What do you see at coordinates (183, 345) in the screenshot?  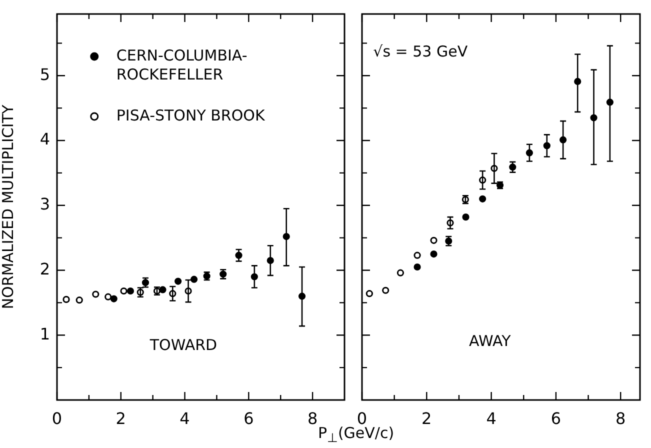 I see `annotation: TOWARD` at bounding box center [183, 345].